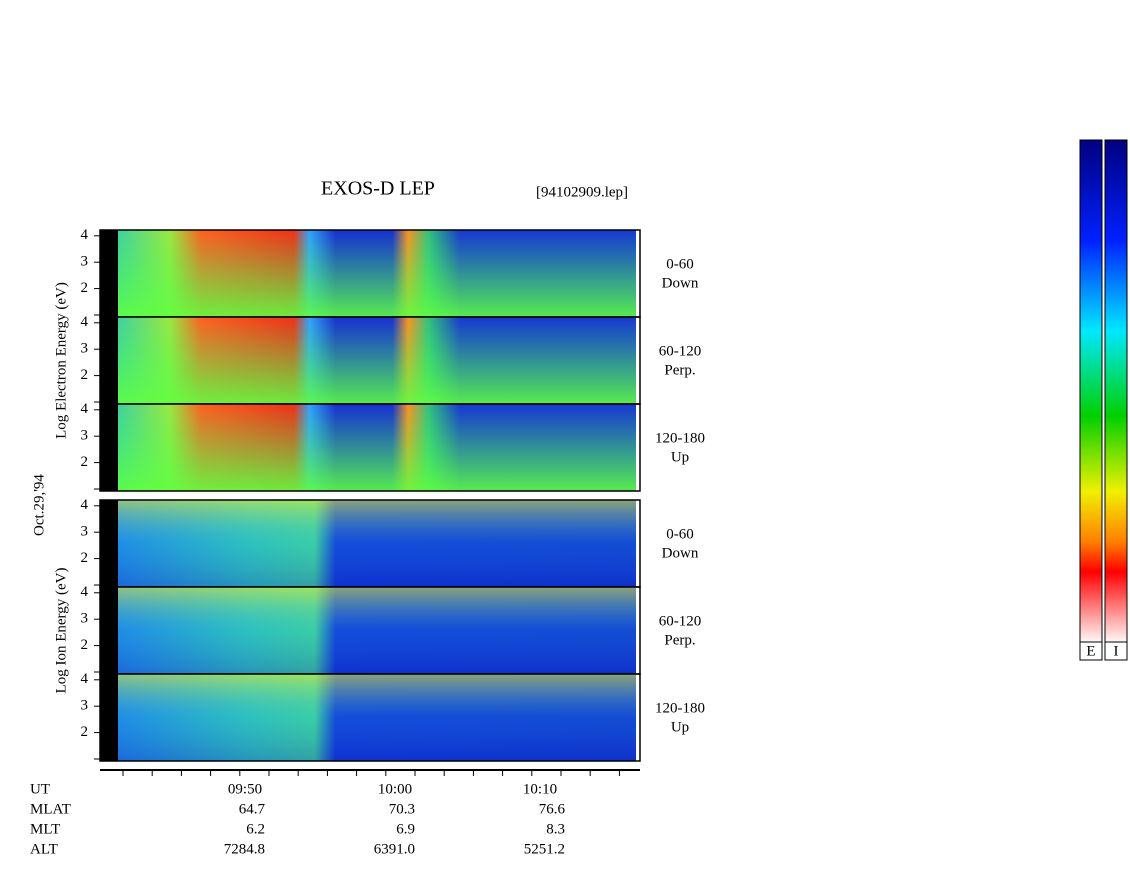 This screenshot has height=875, width=1130. Describe the element at coordinates (544, 849) in the screenshot. I see `orbit-value: 5251.2` at that location.